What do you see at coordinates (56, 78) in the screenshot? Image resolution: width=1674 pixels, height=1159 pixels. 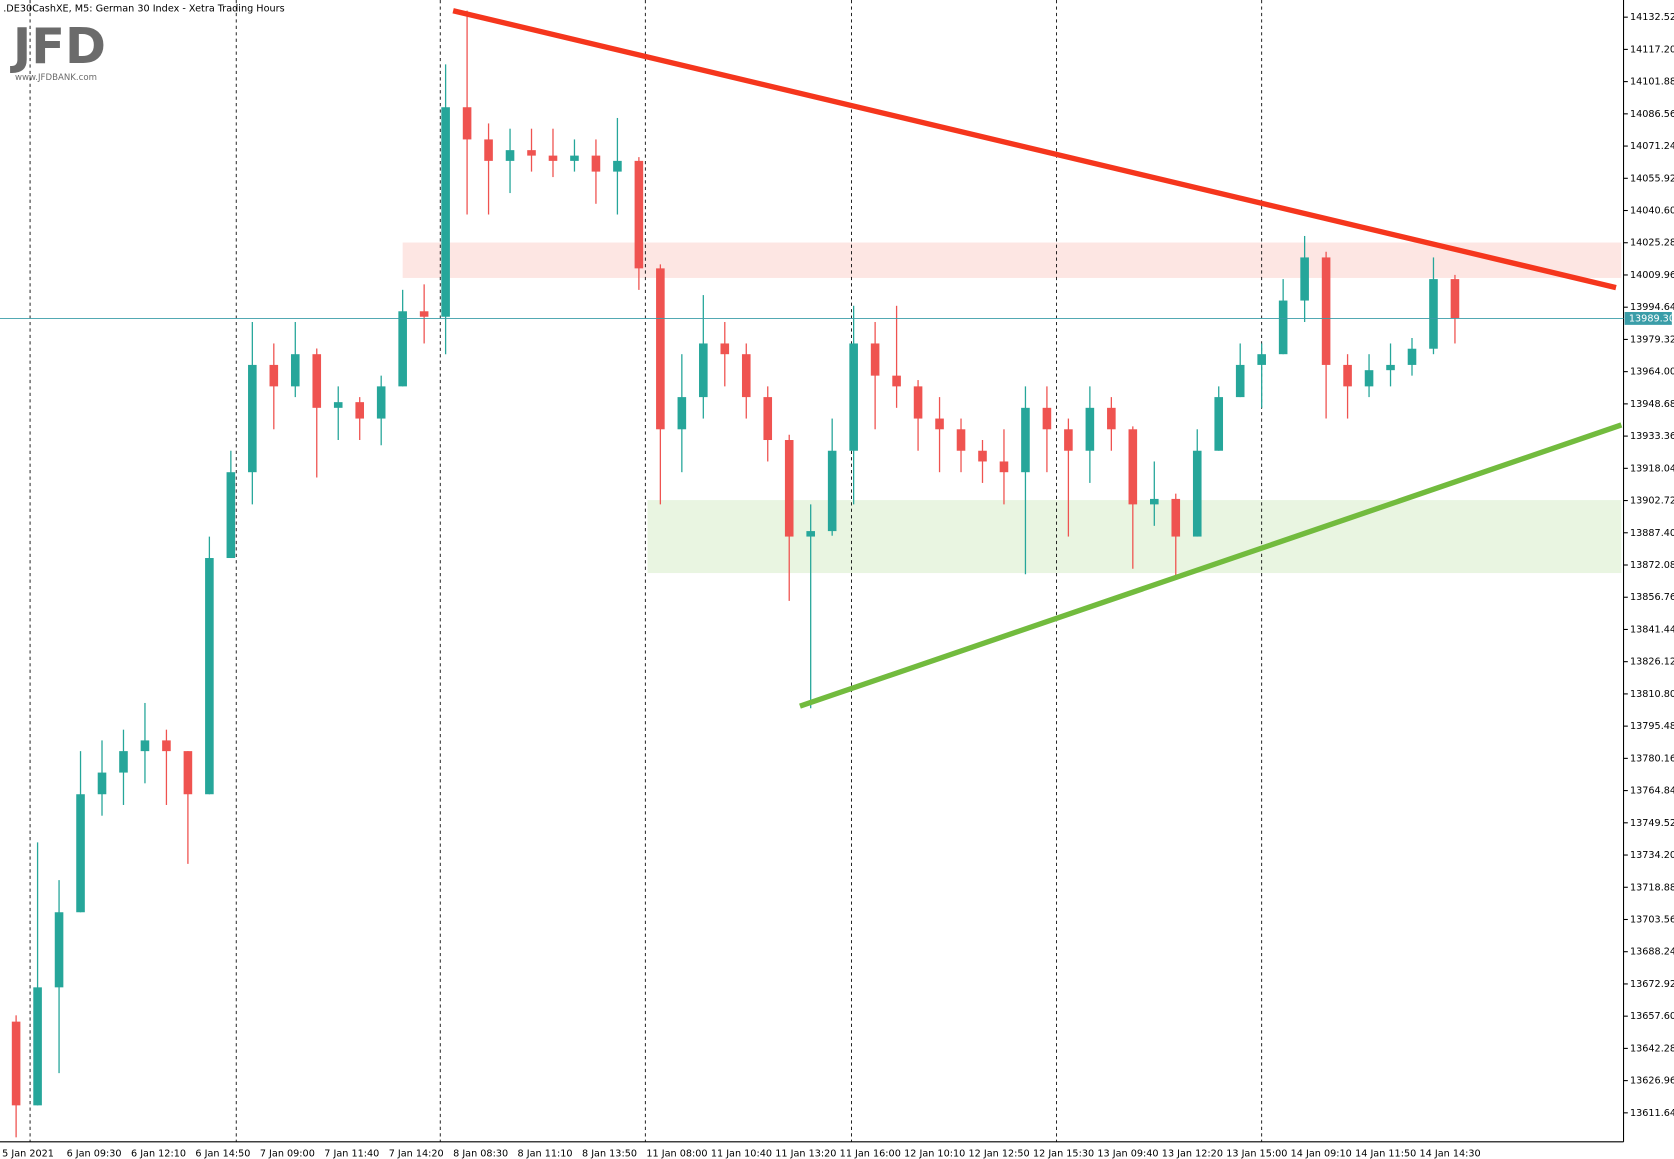 I see `watermark-url: www.JFDBANK.com` at bounding box center [56, 78].